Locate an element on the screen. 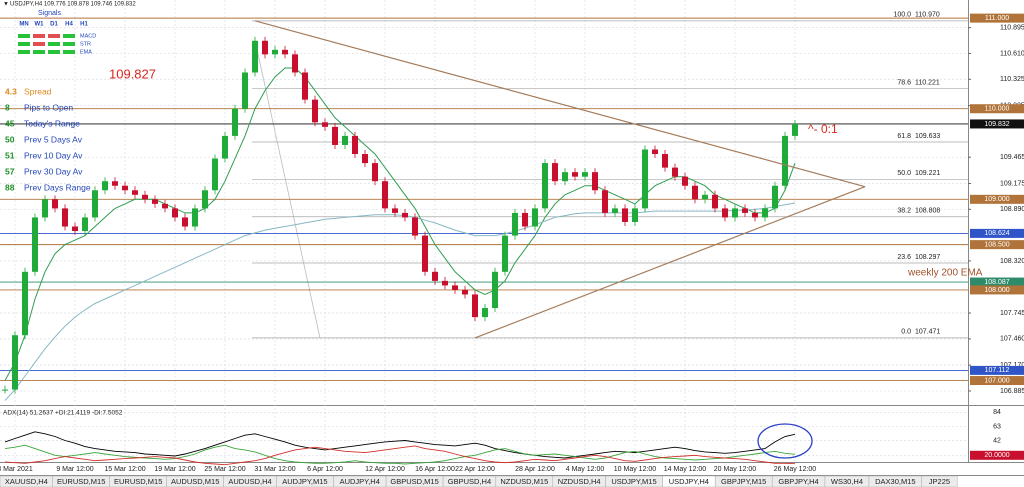 This screenshot has height=487, width=1024. info-label: Today's Range is located at coordinates (52, 123).